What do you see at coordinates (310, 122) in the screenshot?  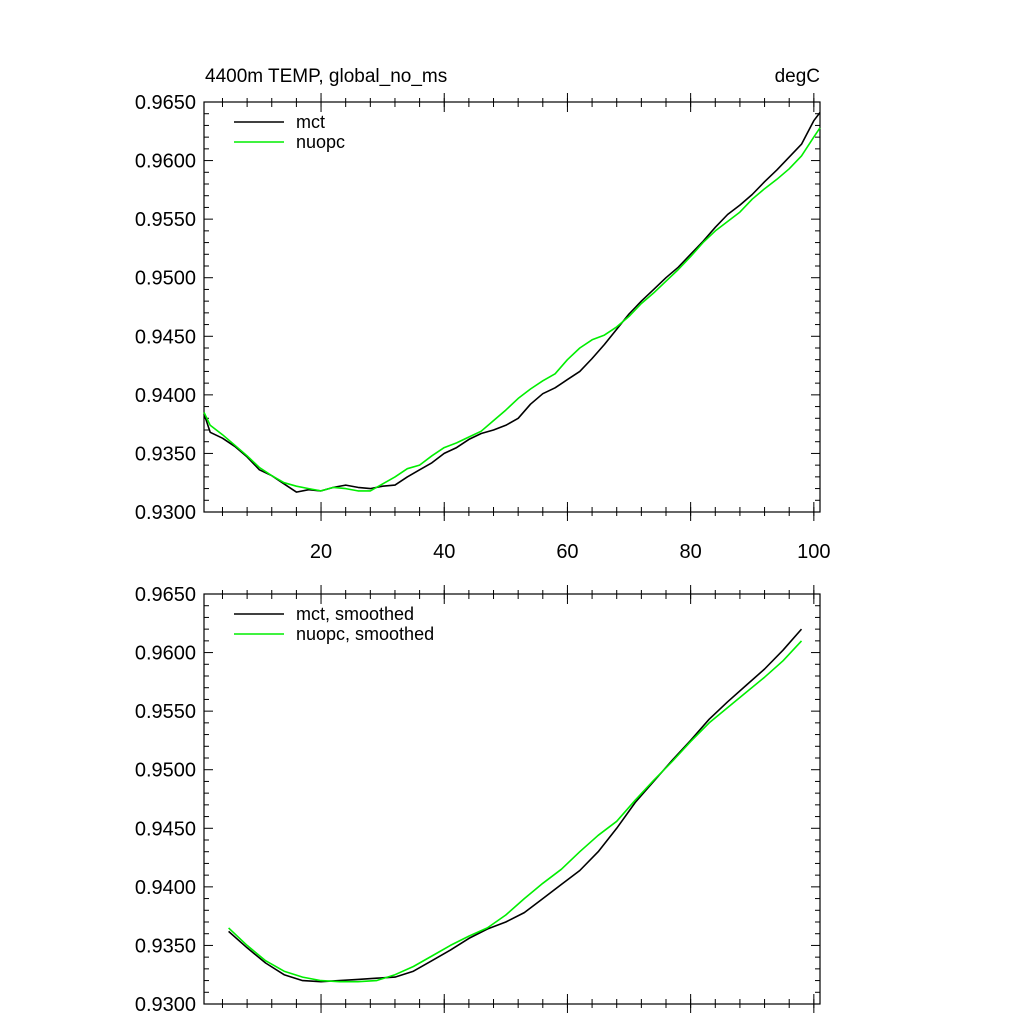 I see `top-legend-label: mct` at bounding box center [310, 122].